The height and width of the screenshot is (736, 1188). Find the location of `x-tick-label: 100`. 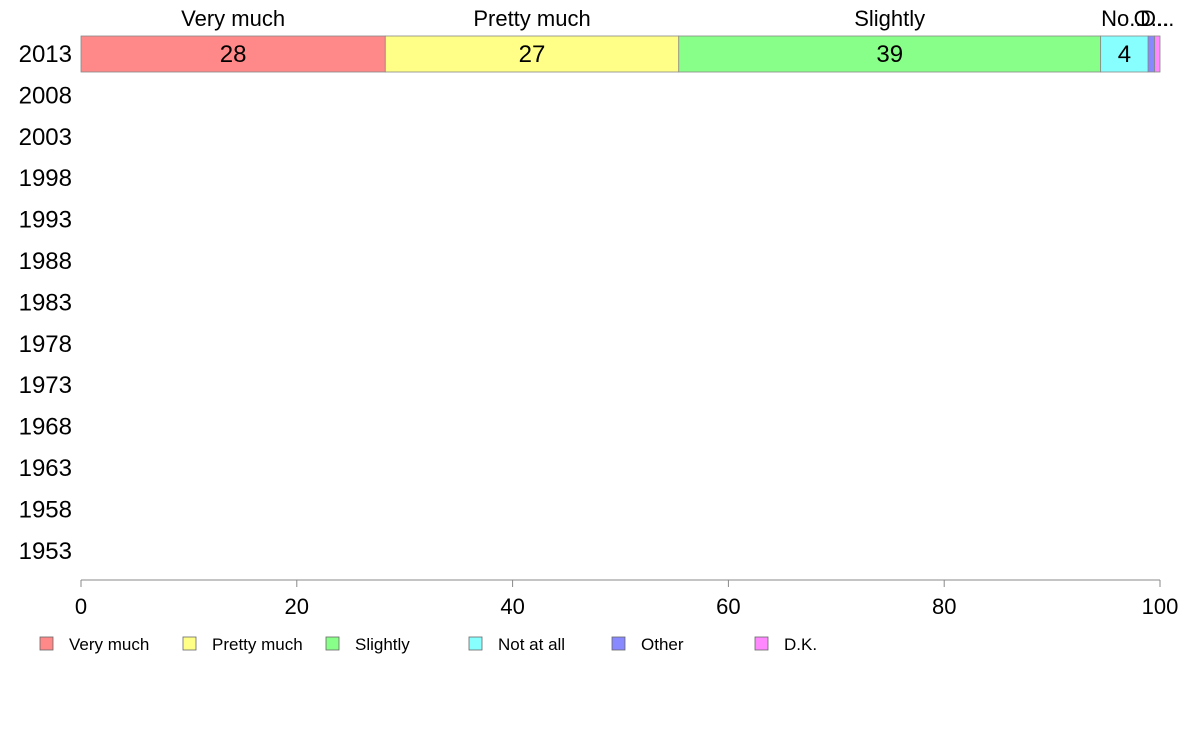

x-tick-label: 100 is located at coordinates (1160, 606).